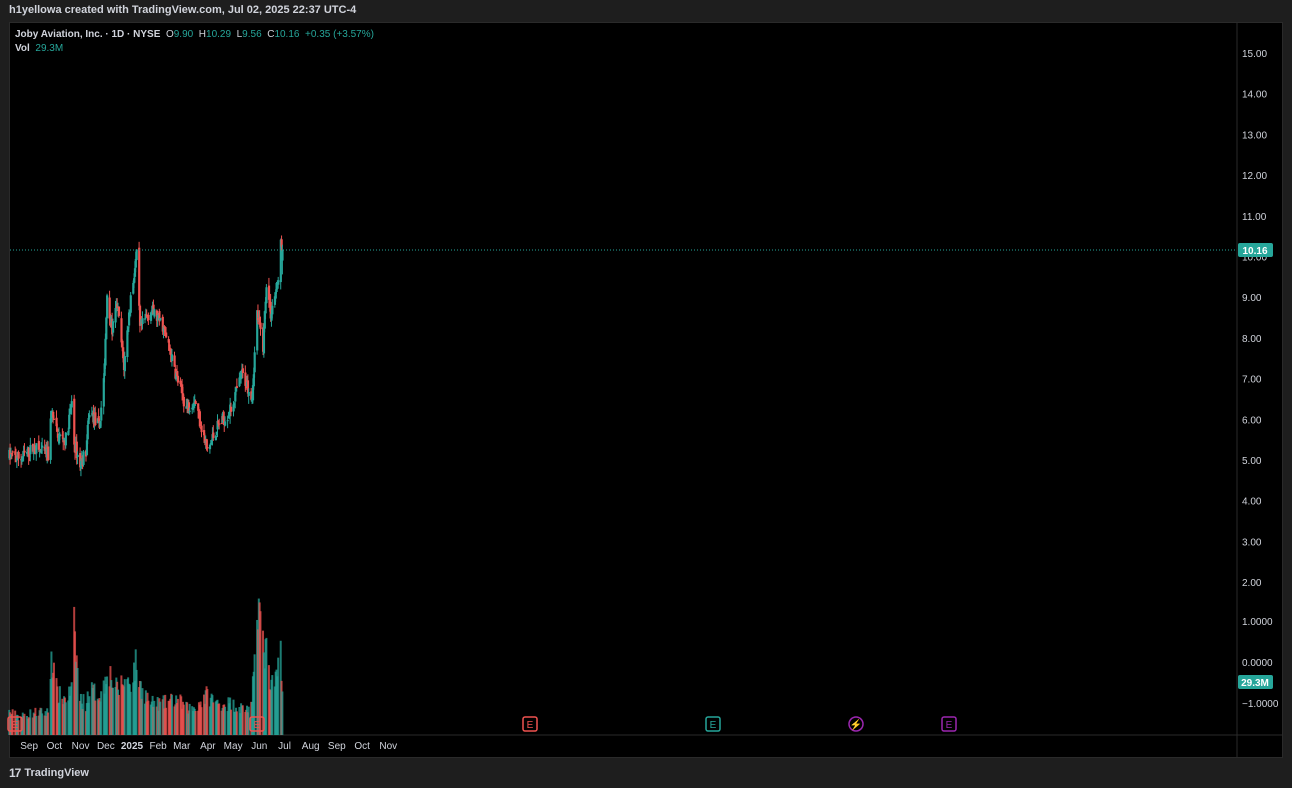 The height and width of the screenshot is (788, 1292). Describe the element at coordinates (88, 34) in the screenshot. I see `symbol-title: Joby Aviation, Inc. · 1D · NYSE` at that location.